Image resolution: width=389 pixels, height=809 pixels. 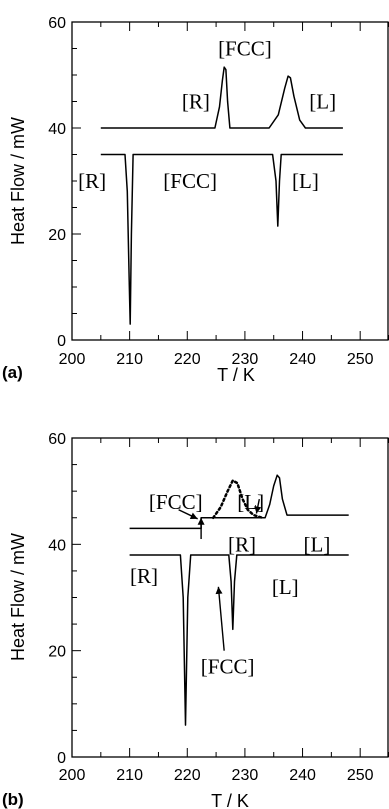 I want to click on arrow-shaft, so click(x=221, y=618).